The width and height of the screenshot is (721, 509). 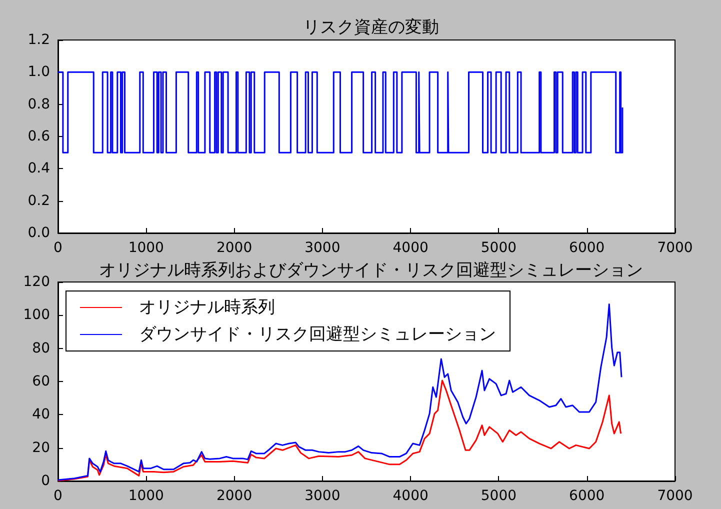 What do you see at coordinates (207, 308) in the screenshot?
I see `legend-label: オリジナル時系列` at bounding box center [207, 308].